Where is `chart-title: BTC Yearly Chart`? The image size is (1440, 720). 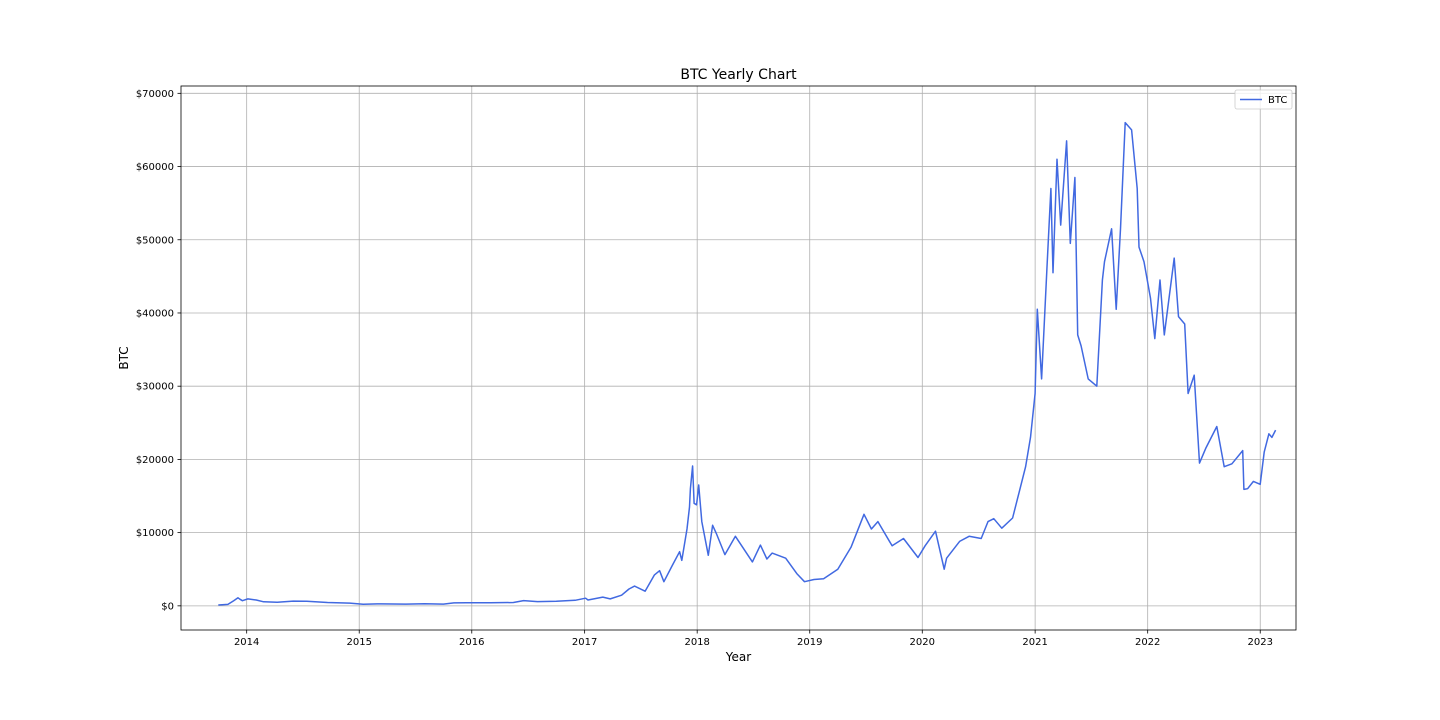 chart-title: BTC Yearly Chart is located at coordinates (738, 75).